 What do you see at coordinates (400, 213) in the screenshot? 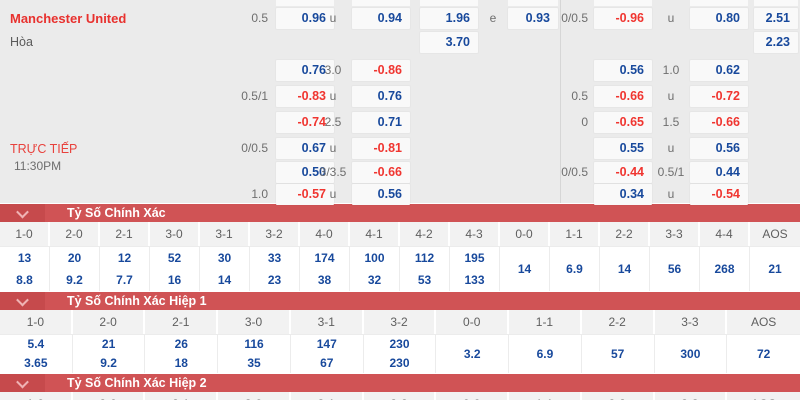
I see `section-header-bar: Tỷ Số Chính Xác` at bounding box center [400, 213].